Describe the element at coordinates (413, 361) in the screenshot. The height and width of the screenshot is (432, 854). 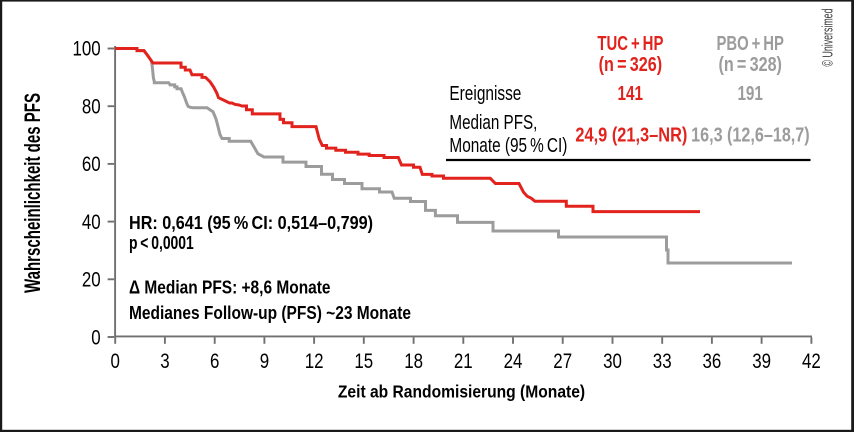
I see `svg-text: 18` at that location.